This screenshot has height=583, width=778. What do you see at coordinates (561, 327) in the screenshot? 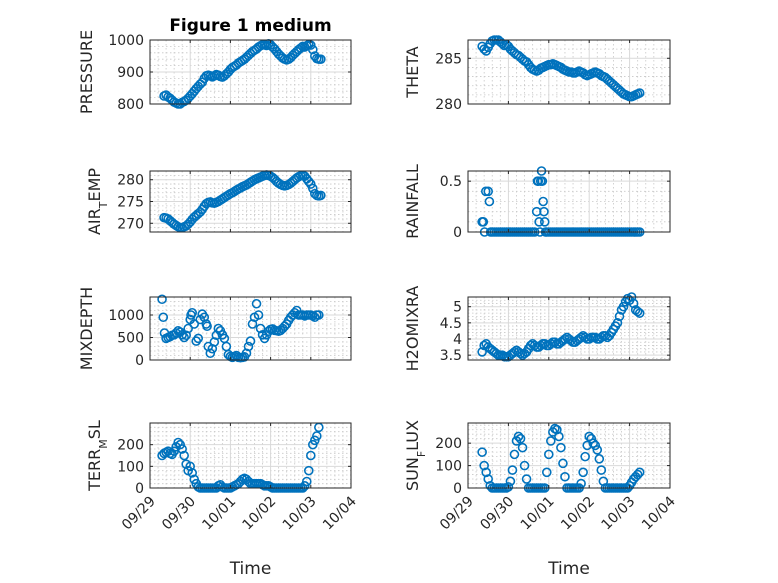
I see `series-h2omixra` at bounding box center [561, 327].